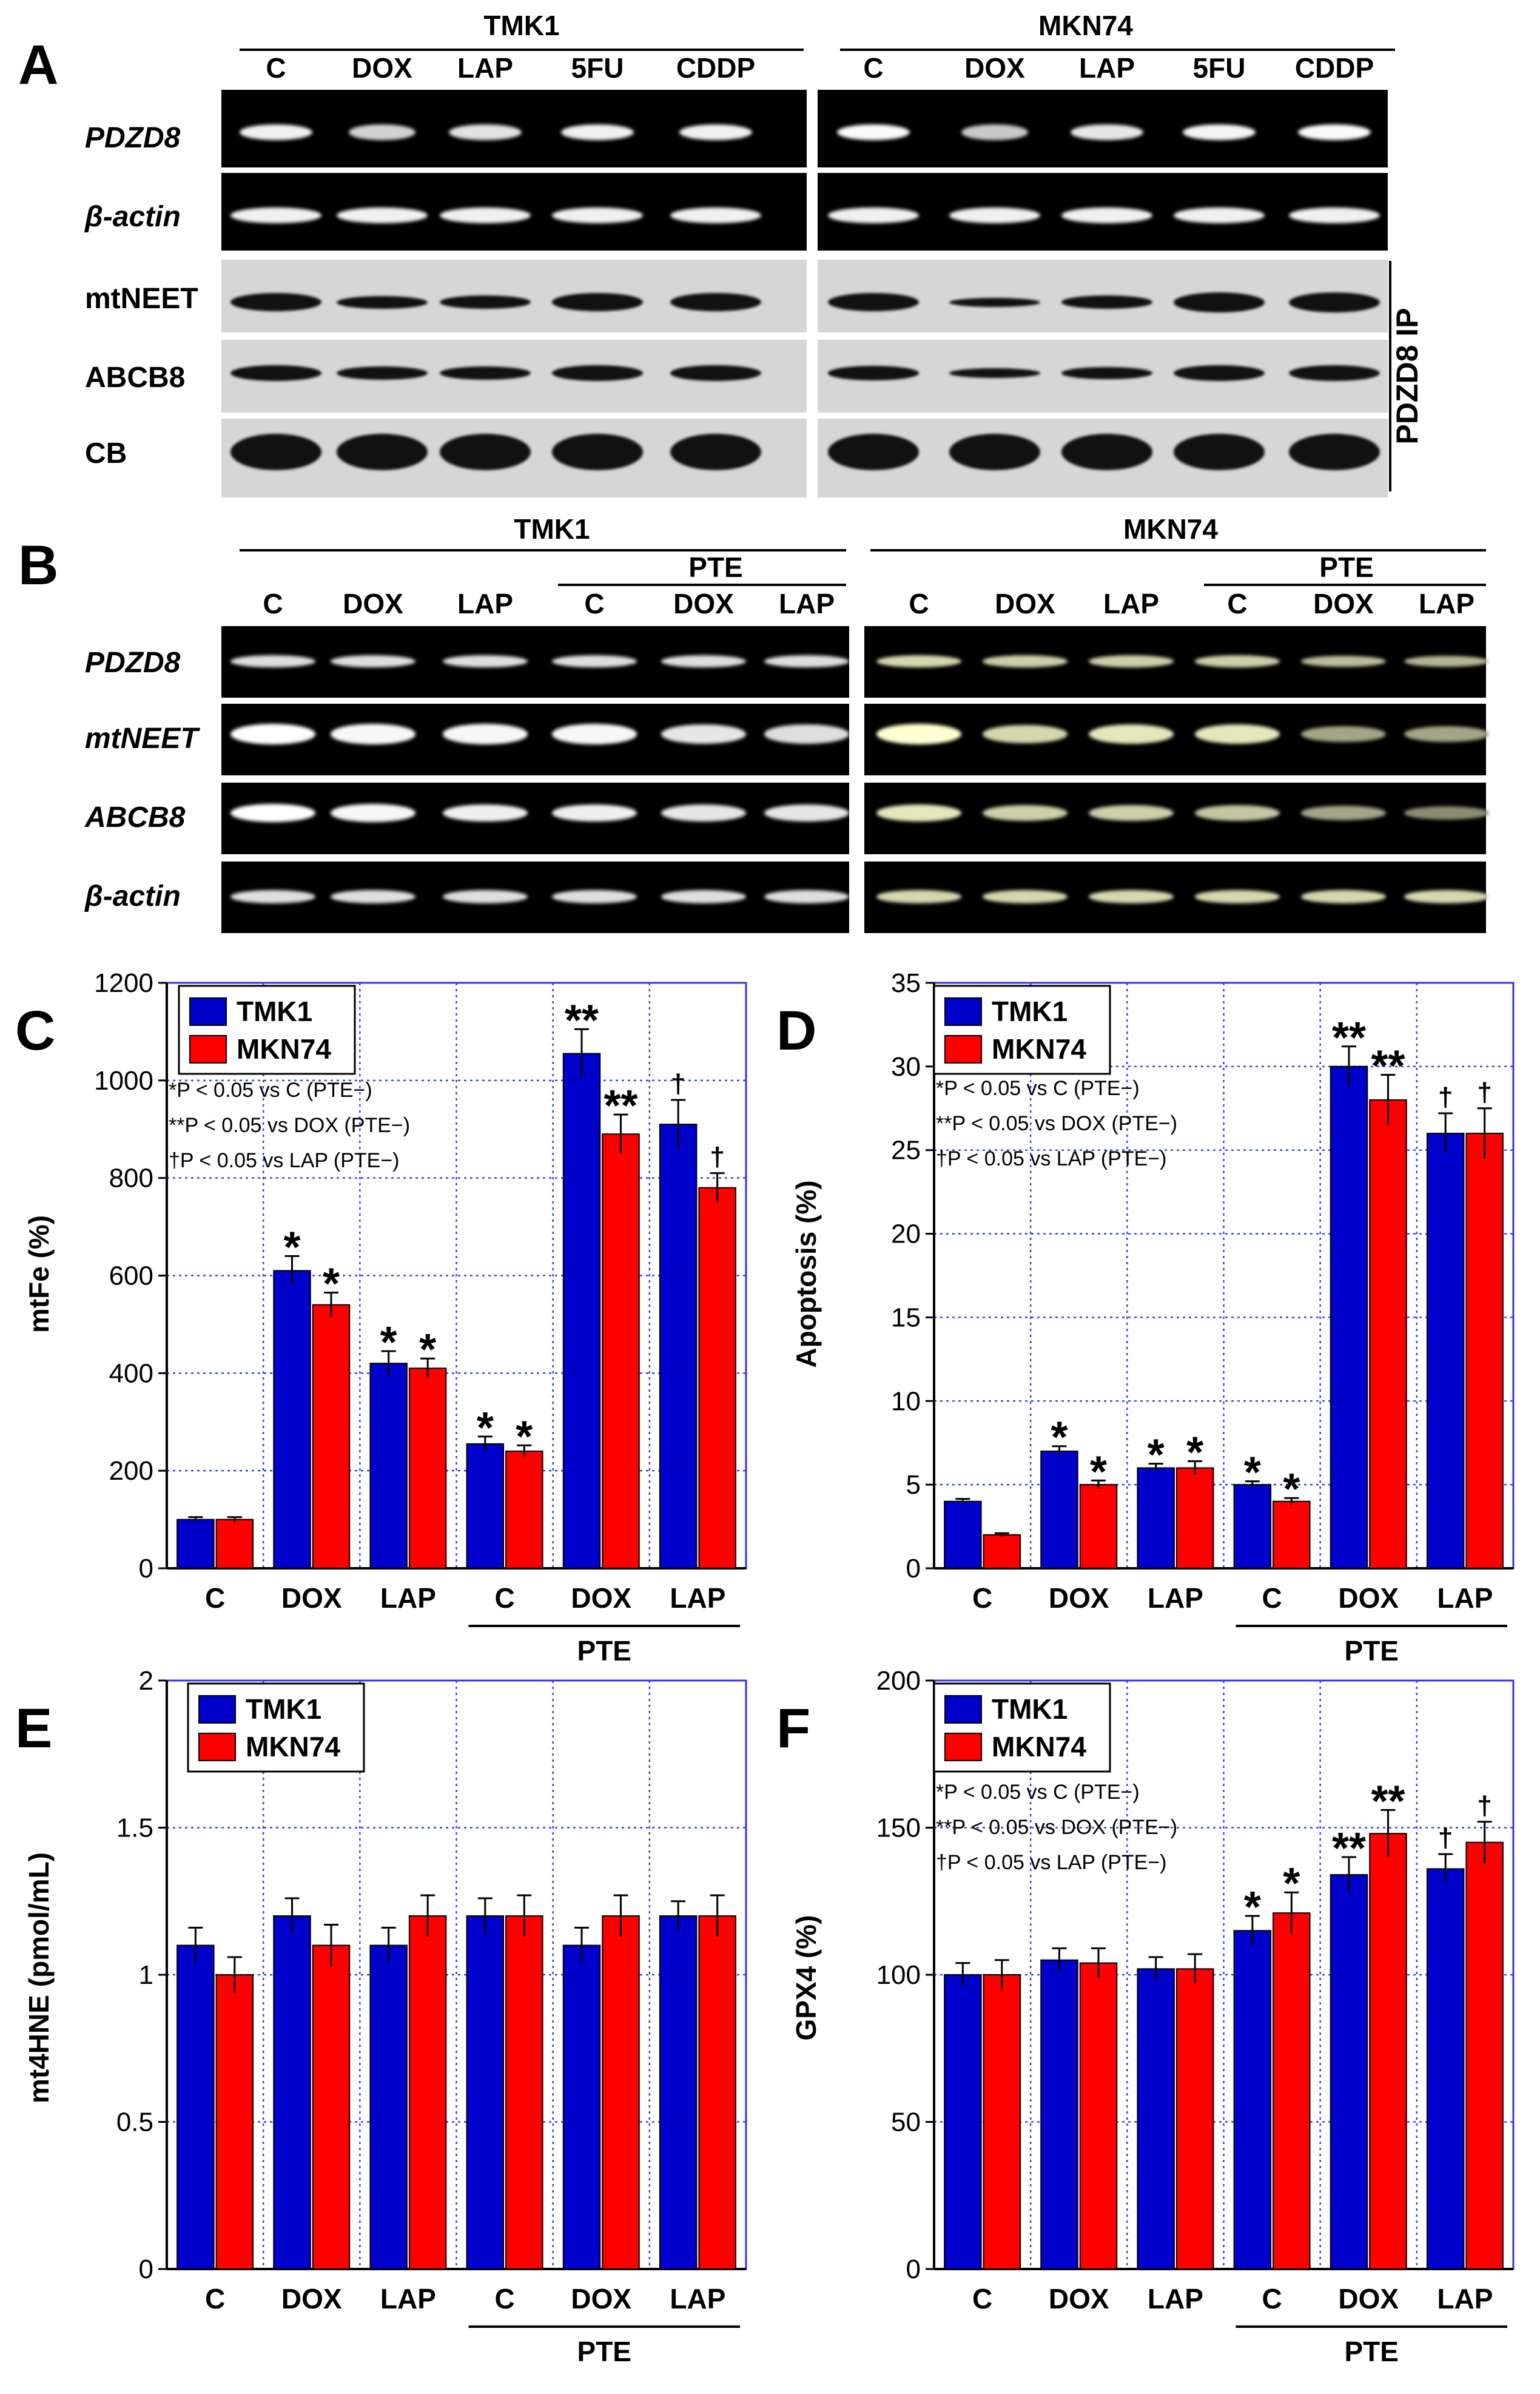 This screenshot has width=1540, height=2394. What do you see at coordinates (141, 299) in the screenshot?
I see `panel-a-row-mtneet: mtNEET` at bounding box center [141, 299].